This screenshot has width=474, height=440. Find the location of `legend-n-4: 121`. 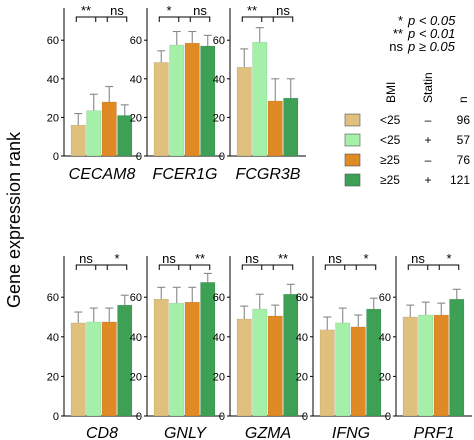

legend-n-4: 121 is located at coordinates (460, 180).